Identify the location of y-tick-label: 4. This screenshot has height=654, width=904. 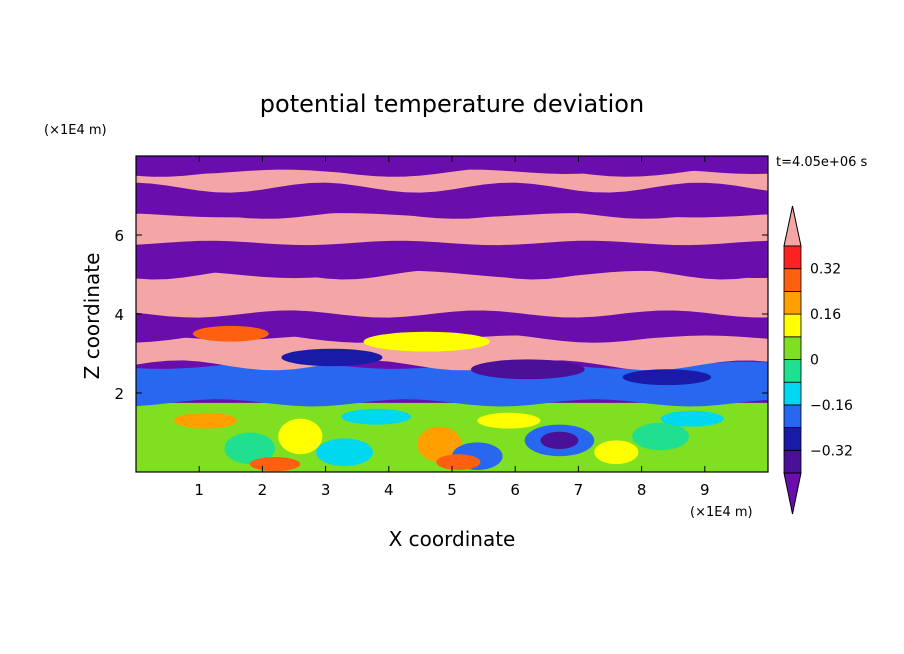
(119, 315).